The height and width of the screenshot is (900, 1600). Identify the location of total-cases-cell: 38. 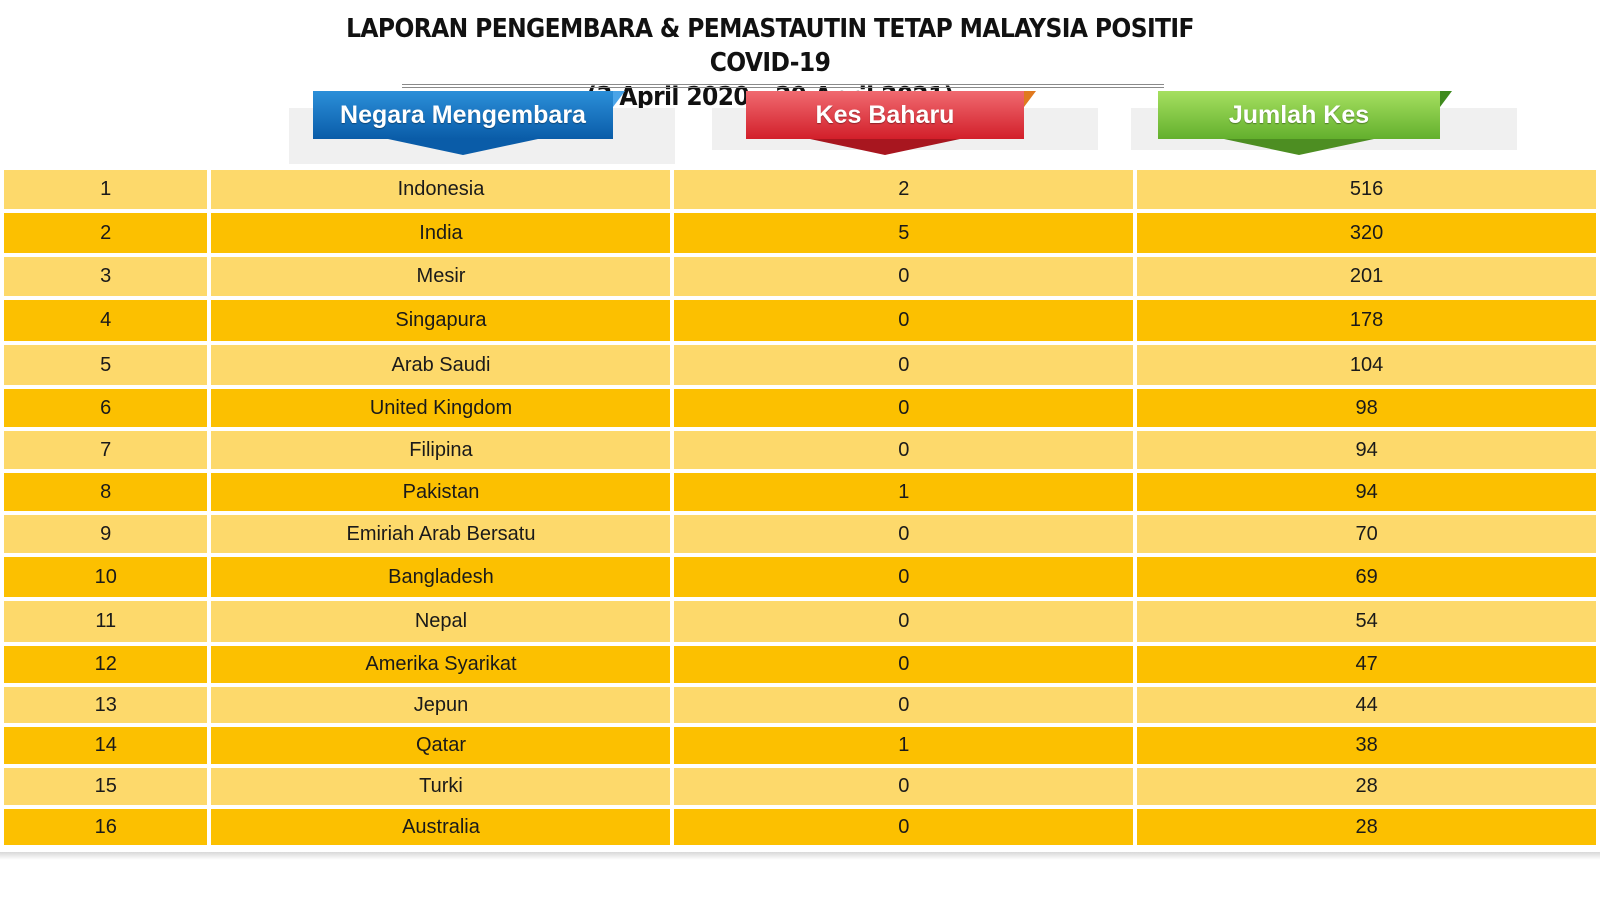
(1366, 745).